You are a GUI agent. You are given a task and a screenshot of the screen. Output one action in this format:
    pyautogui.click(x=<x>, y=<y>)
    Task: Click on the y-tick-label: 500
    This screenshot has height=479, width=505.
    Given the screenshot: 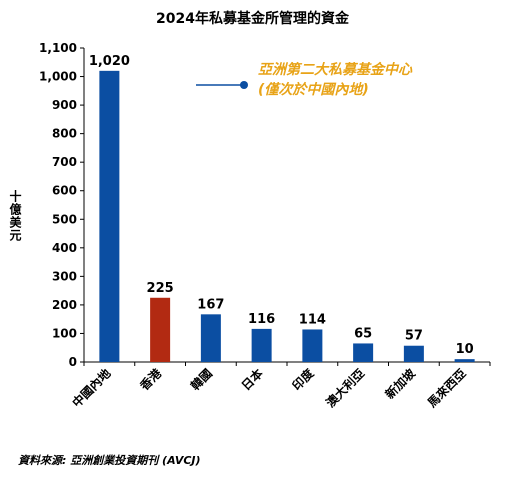 What is the action you would take?
    pyautogui.click(x=64, y=219)
    